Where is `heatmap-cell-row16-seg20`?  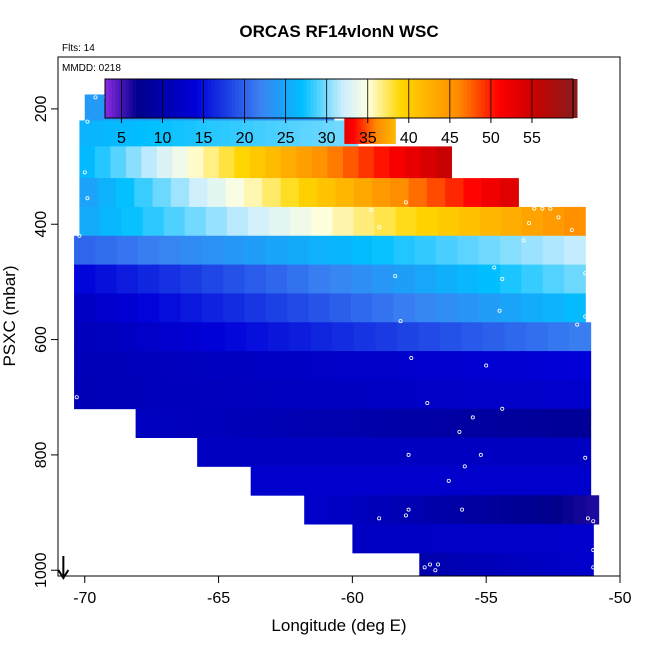 heatmap-cell-row16-seg20 is located at coordinates (558, 539).